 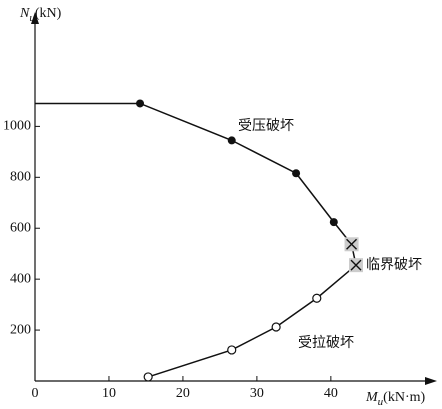 I want to click on annotation: 受拉破坏, so click(x=326, y=343).